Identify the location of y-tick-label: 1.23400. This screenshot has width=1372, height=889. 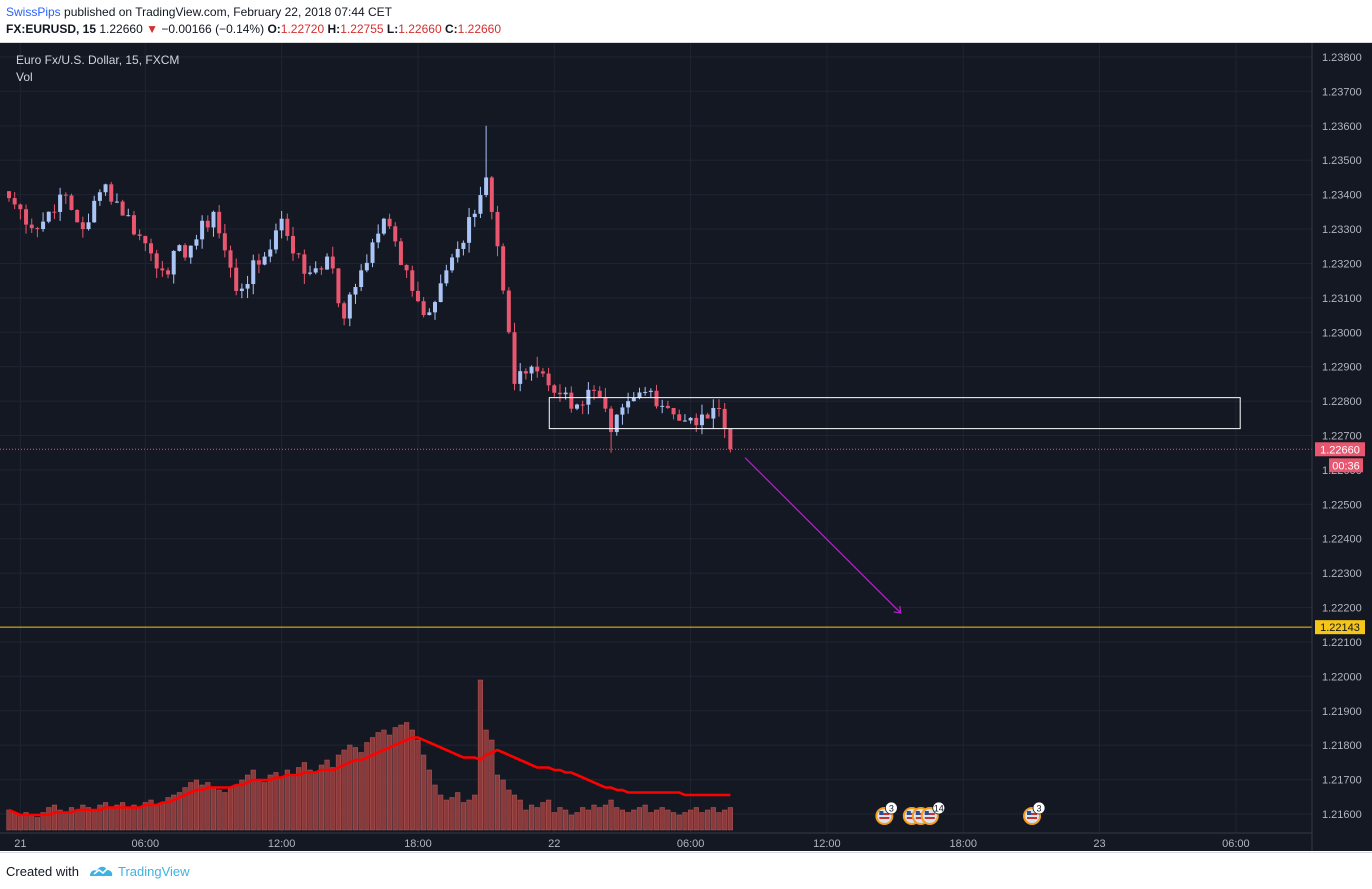
(1342, 196).